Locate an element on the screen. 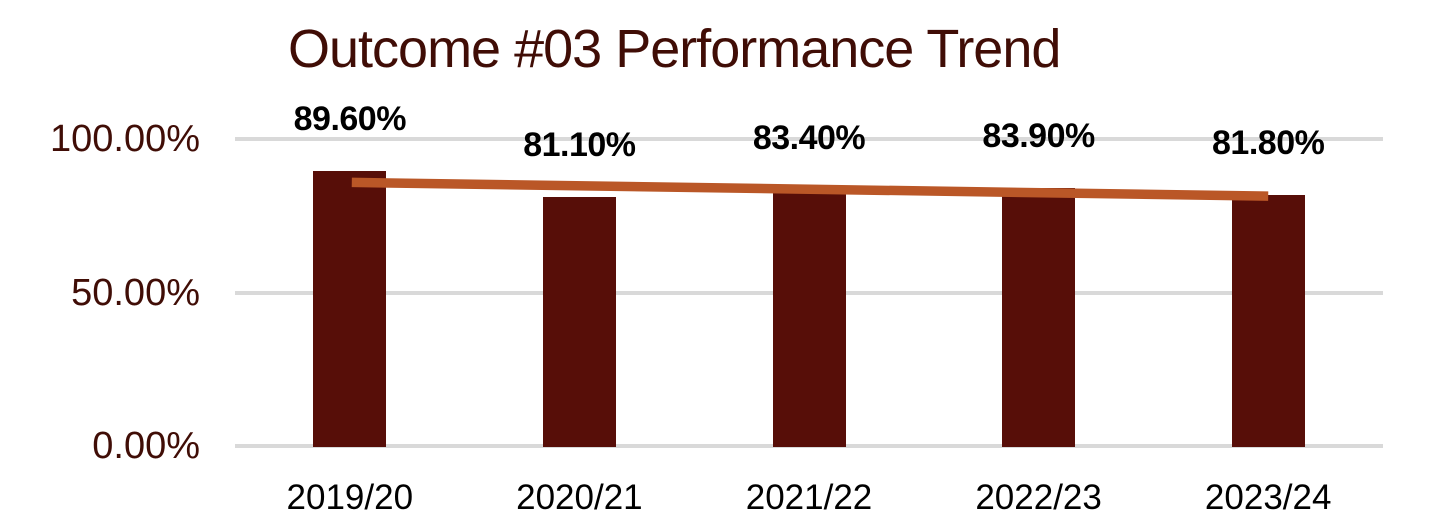 The image size is (1438, 532). x-axis-category-label: 2019/20 is located at coordinates (350, 497).